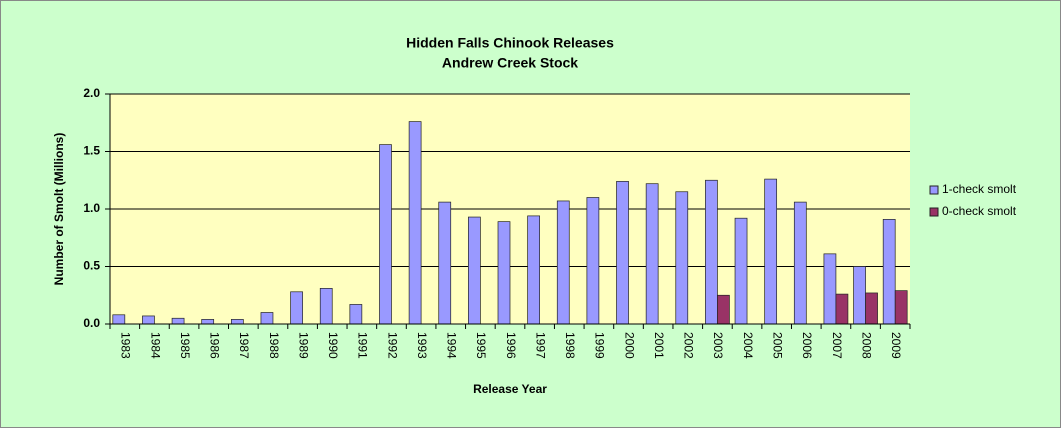 Image resolution: width=1061 pixels, height=428 pixels. Describe the element at coordinates (91, 93) in the screenshot. I see `y-tick-label: 2.0` at that location.